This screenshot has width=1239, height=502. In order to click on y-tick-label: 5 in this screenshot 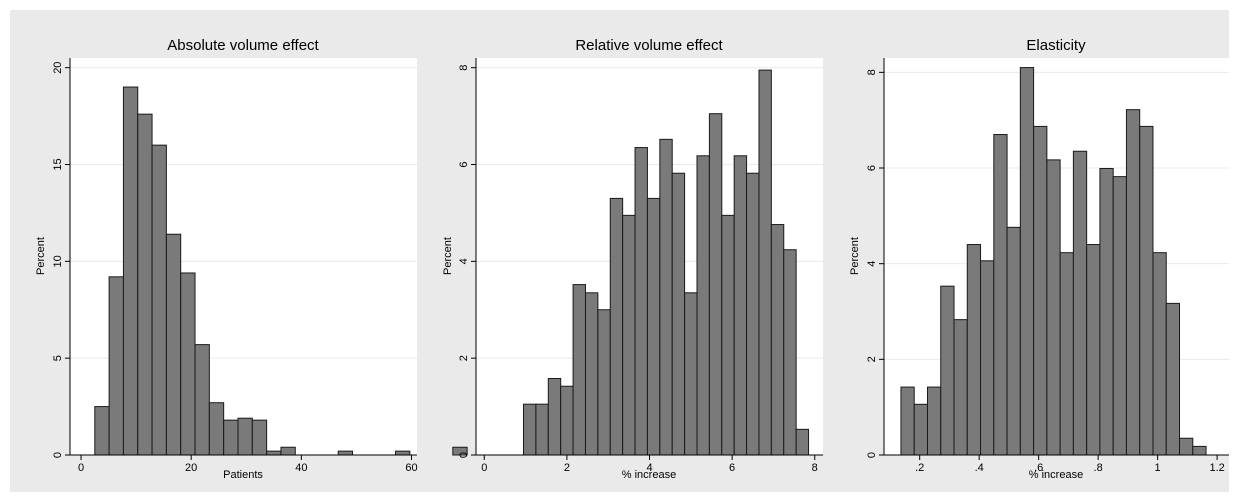, I will do `click(58, 358)`.